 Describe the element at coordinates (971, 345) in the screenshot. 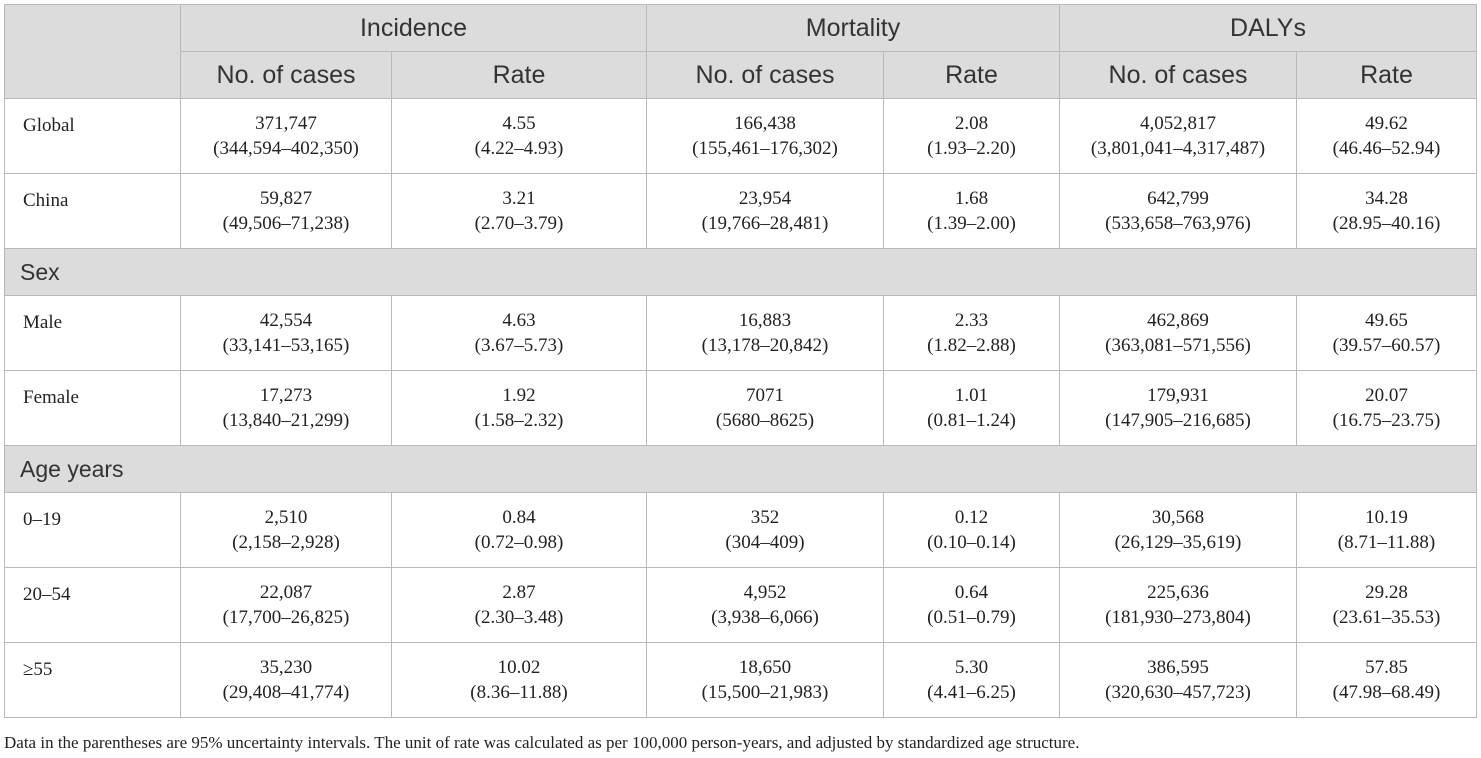

I see `cell-interval: (1.82–2.88)` at that location.